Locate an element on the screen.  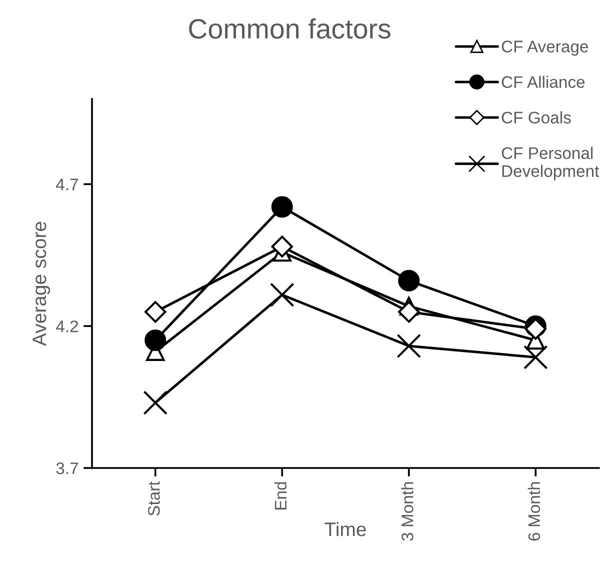
x-tick-label: Start is located at coordinates (154, 498).